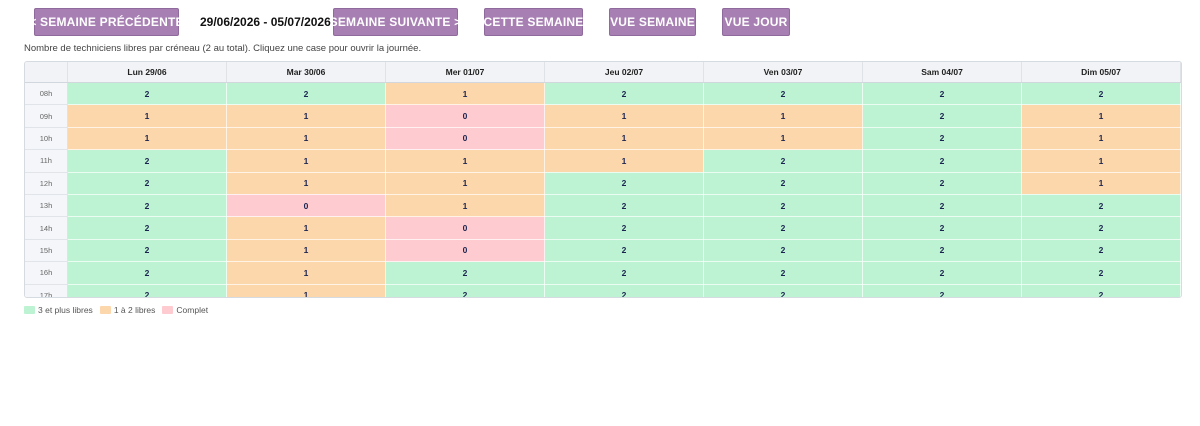 The height and width of the screenshot is (426, 1200). I want to click on legend-swatch, so click(168, 310).